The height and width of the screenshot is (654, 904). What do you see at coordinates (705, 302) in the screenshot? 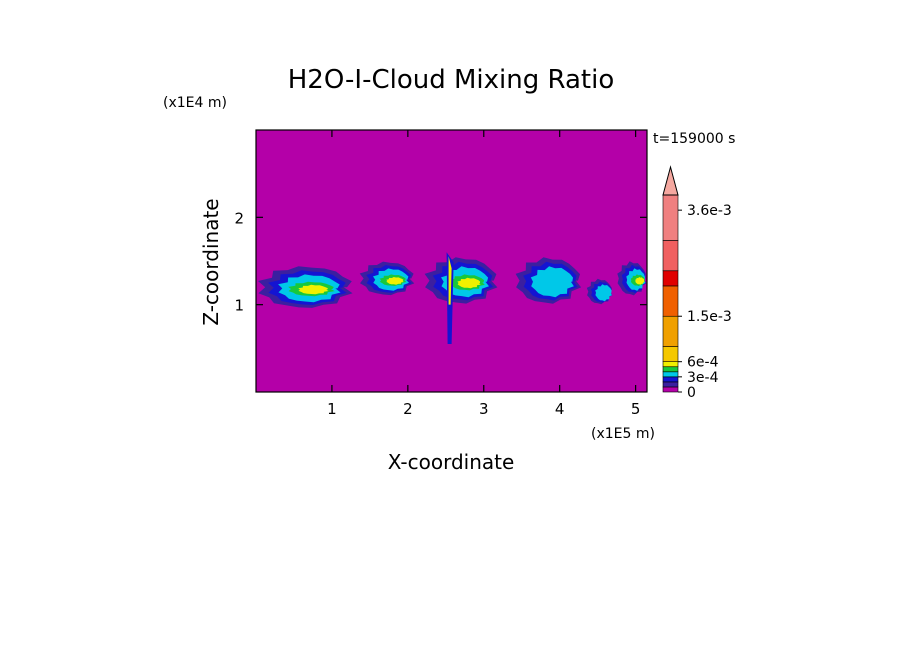
I see `colorbar-labels: 3.6e-3 1.5e-3 6e-43e-40` at bounding box center [705, 302].